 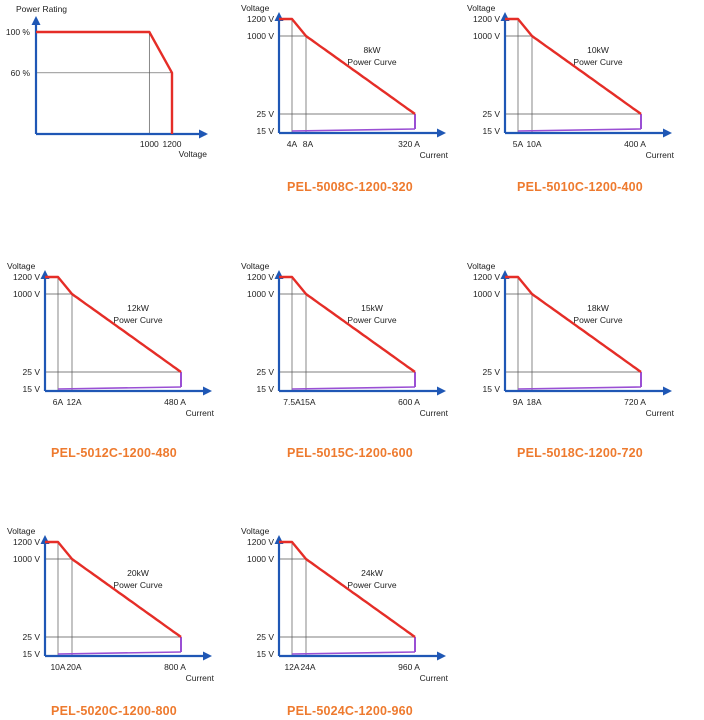 I want to click on x-tick-i-at-vmax: 4A, so click(x=292, y=144).